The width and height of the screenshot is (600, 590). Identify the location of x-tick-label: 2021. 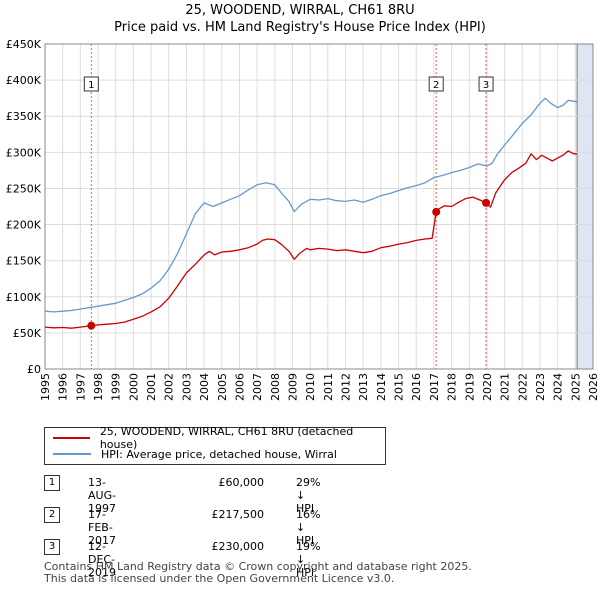
(505, 387).